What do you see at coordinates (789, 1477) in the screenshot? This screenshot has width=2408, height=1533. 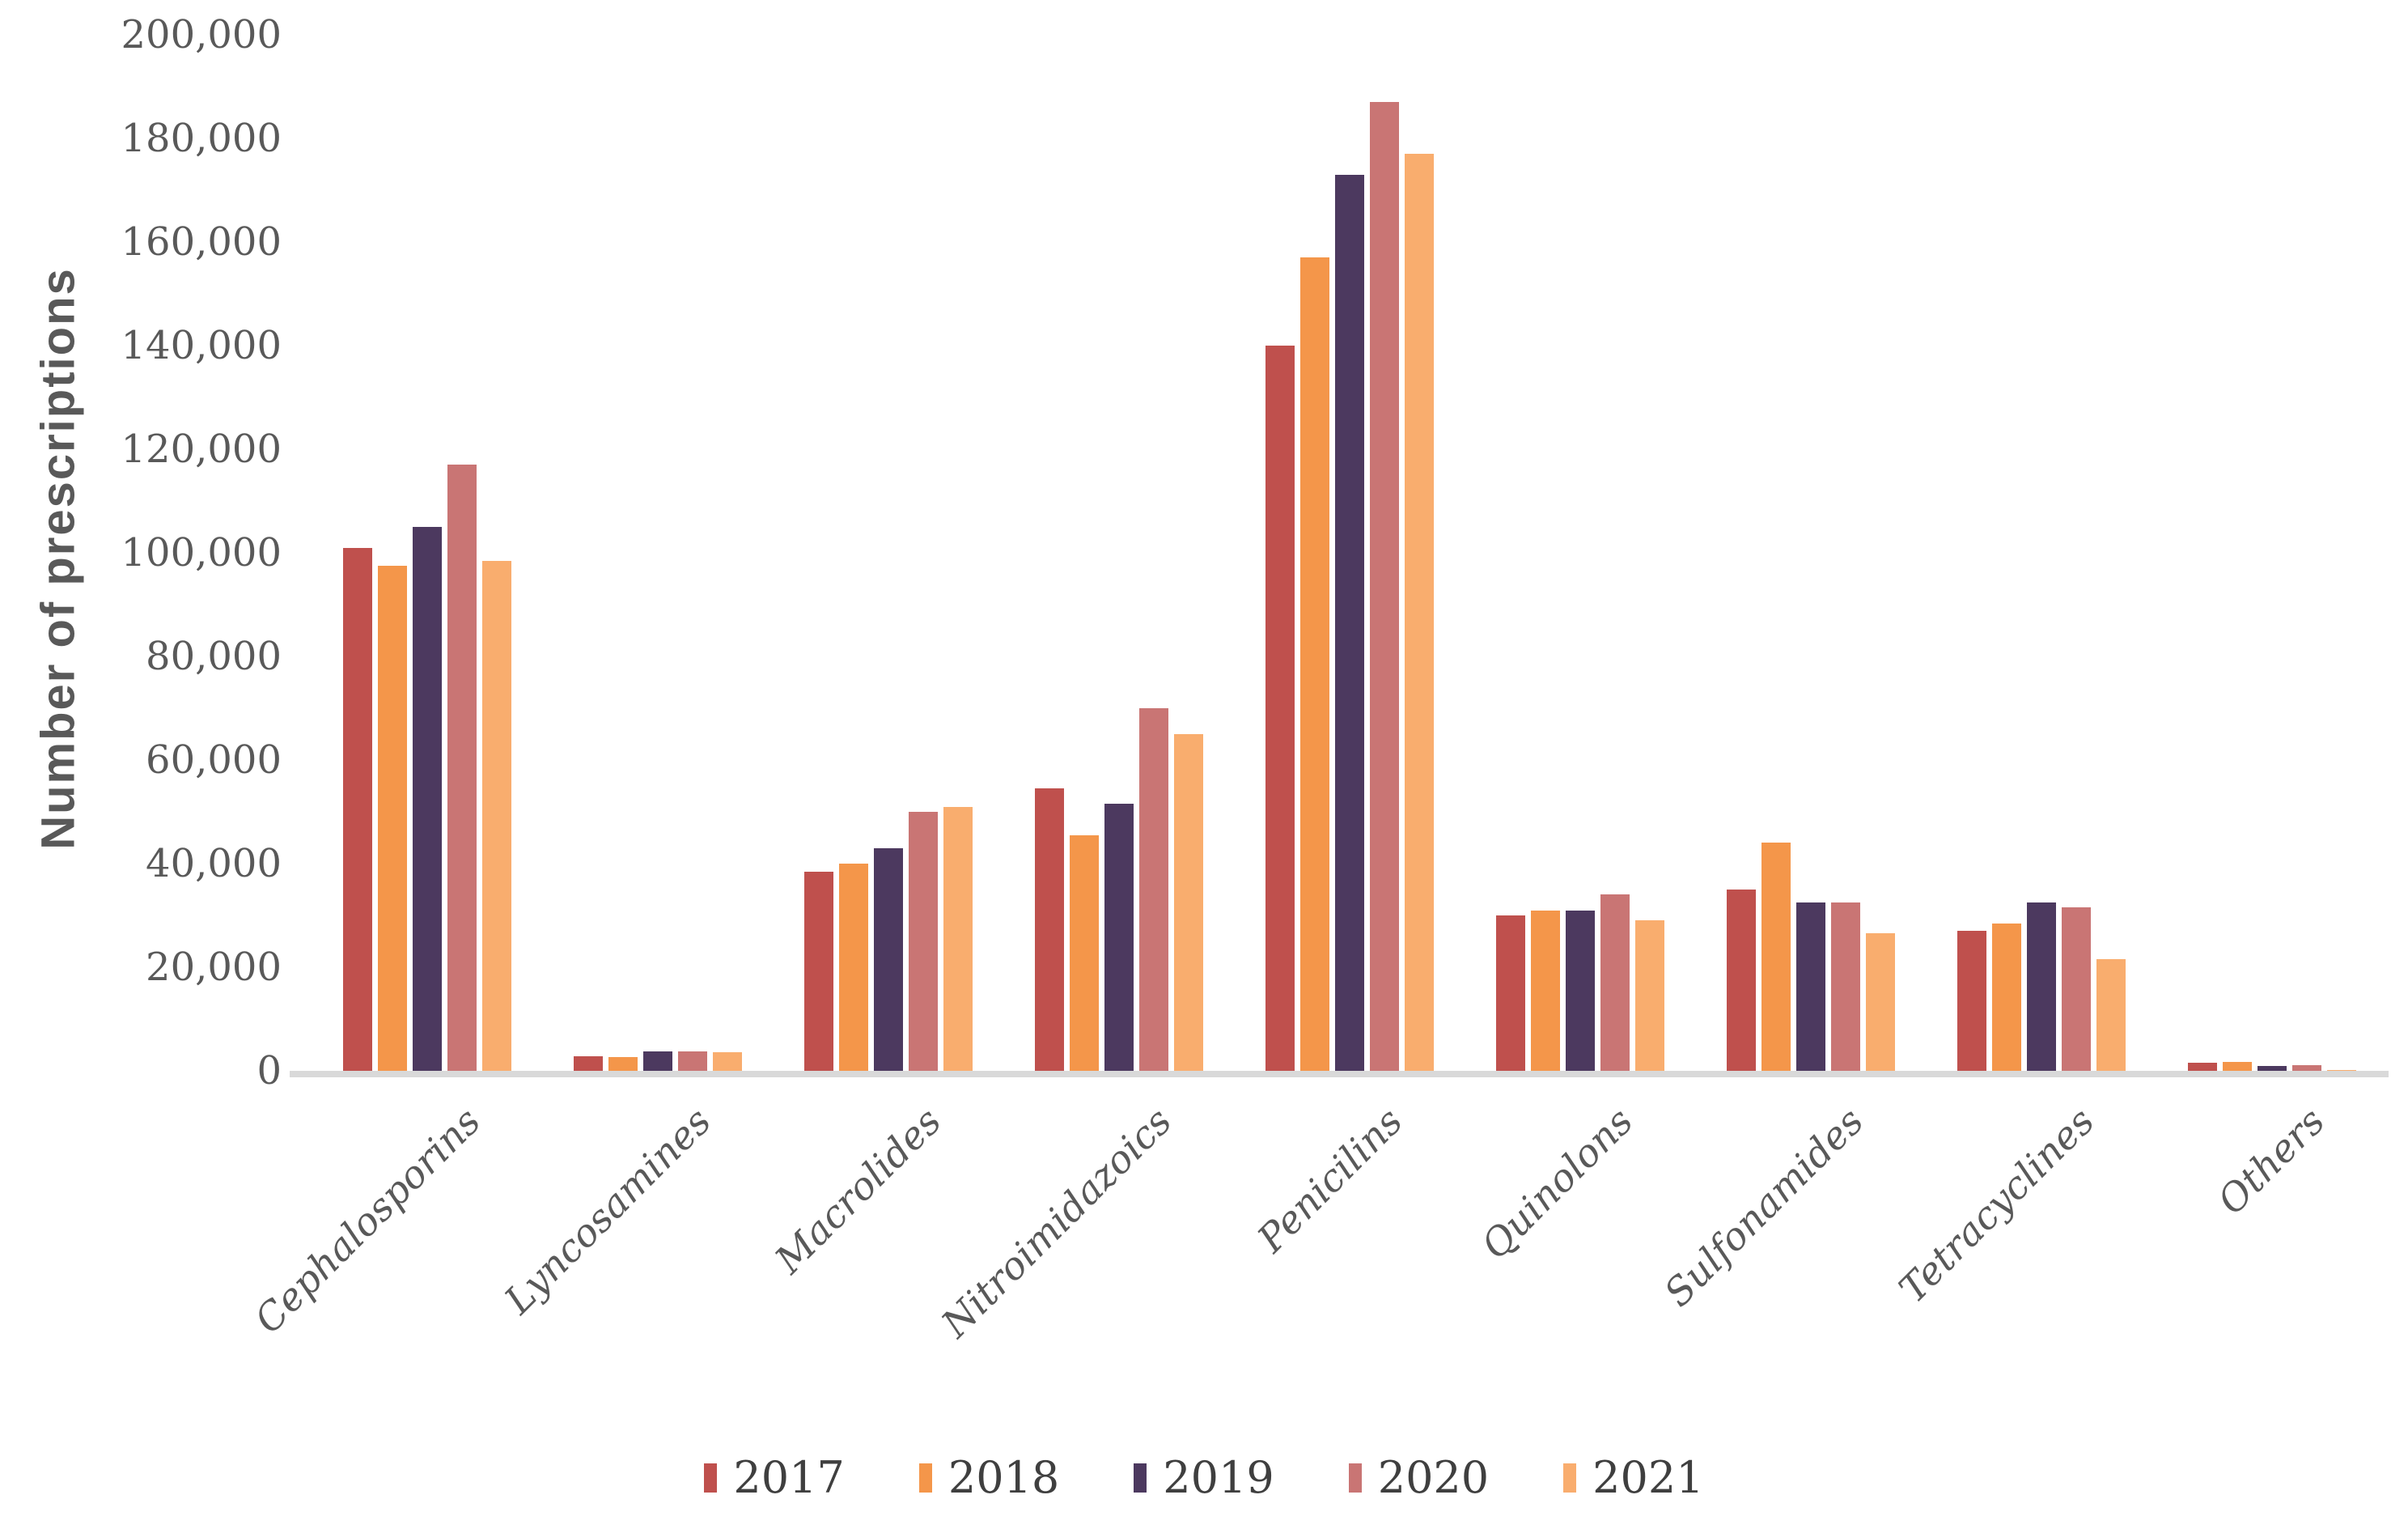 I see `legend-label-2017: 2017` at bounding box center [789, 1477].